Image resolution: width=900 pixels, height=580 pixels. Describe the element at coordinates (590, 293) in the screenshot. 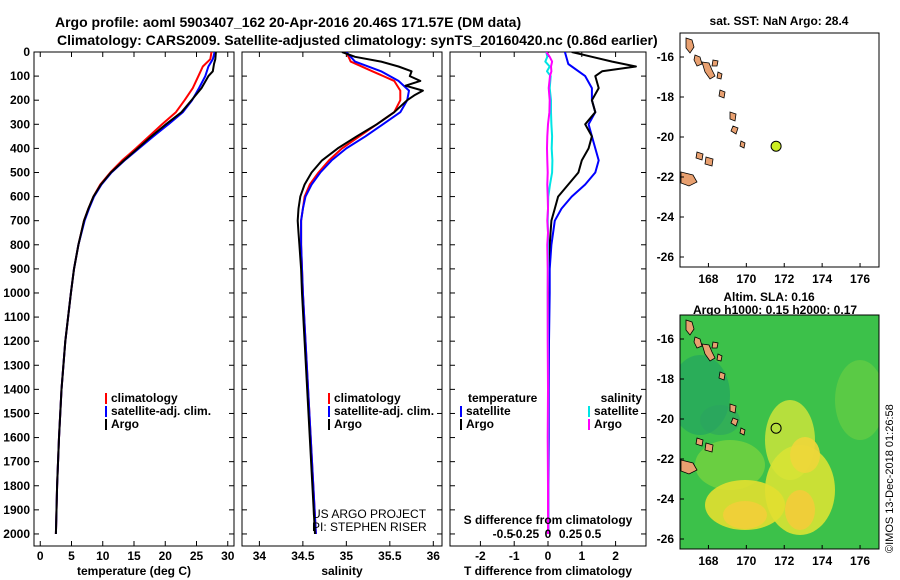

I see `difference-series-group` at that location.